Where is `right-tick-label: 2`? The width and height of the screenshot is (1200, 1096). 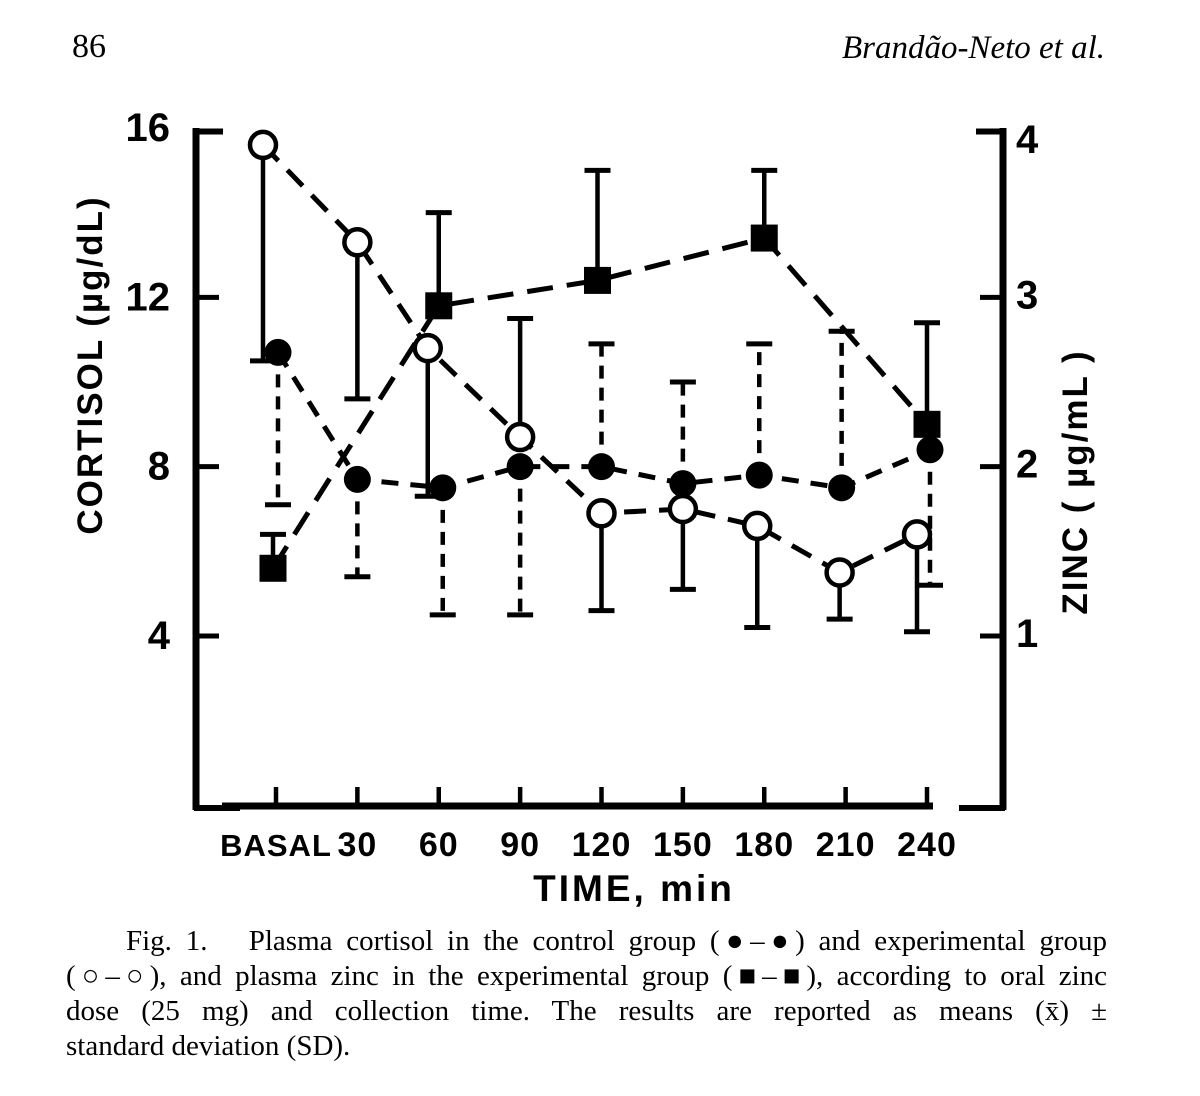 right-tick-label: 2 is located at coordinates (1027, 465).